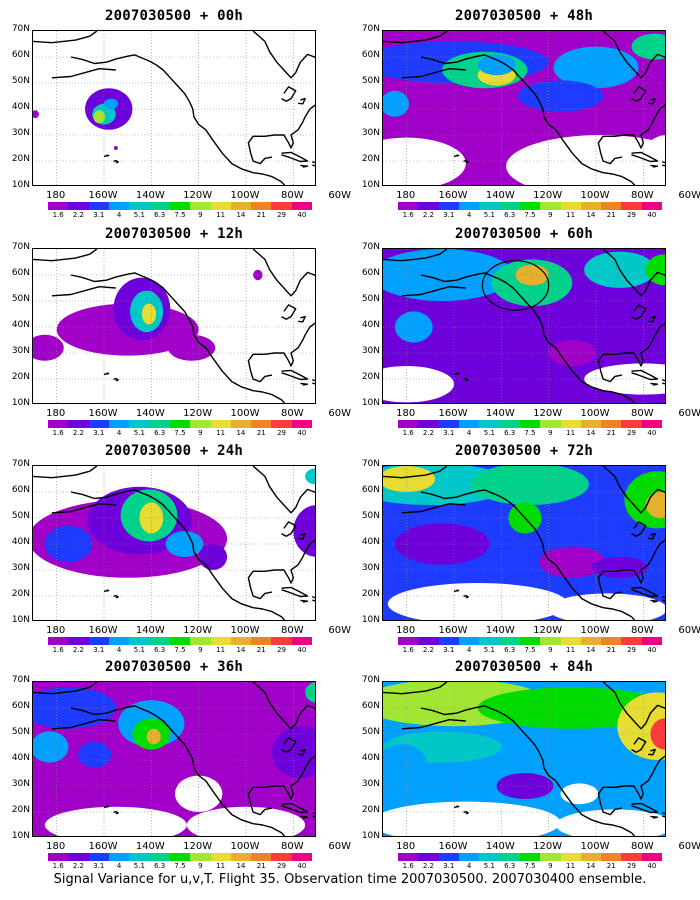  What do you see at coordinates (524, 234) in the screenshot?
I see `panel-title: 2007030500 + 60h` at bounding box center [524, 234].